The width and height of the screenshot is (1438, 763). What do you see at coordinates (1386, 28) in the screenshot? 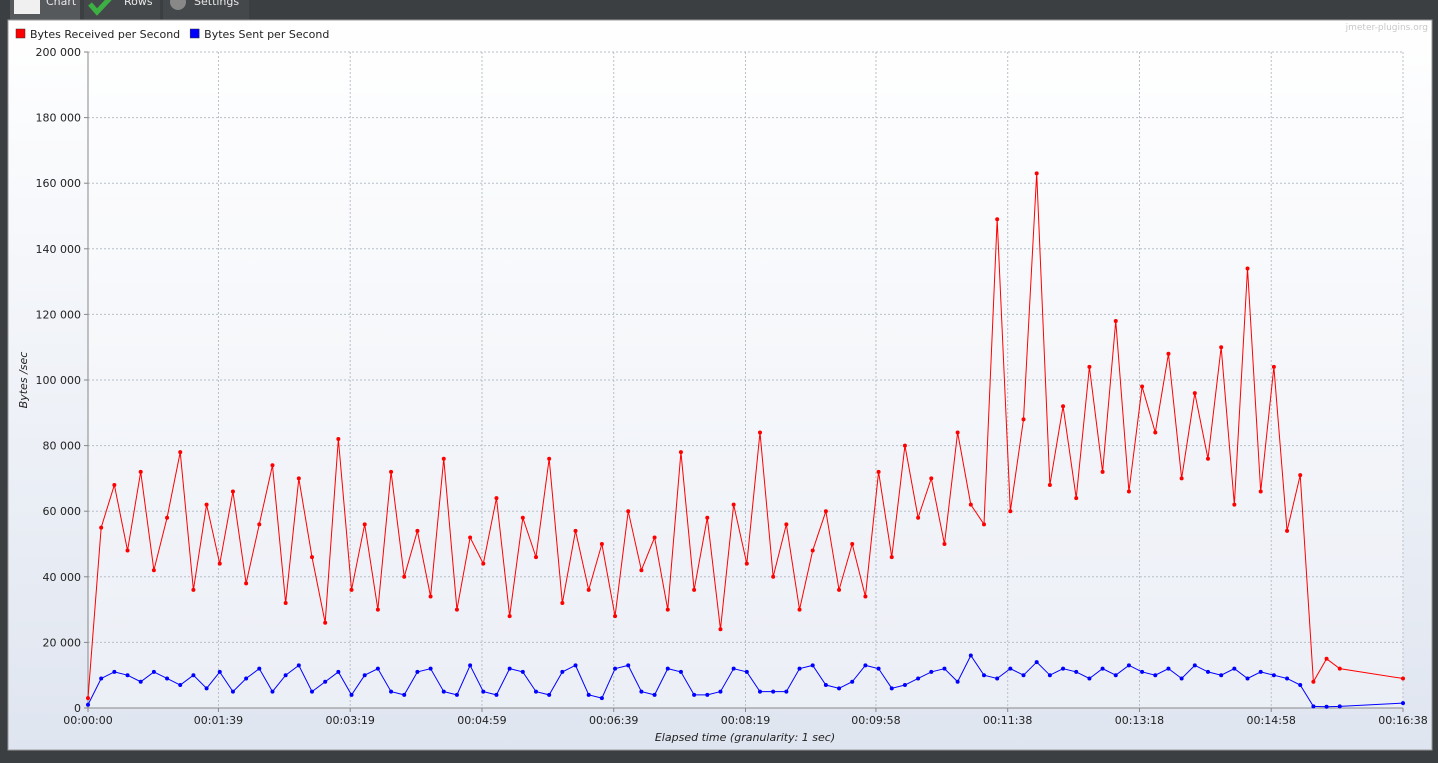
I see `watermark: jmeter-plugins.org` at bounding box center [1386, 28].